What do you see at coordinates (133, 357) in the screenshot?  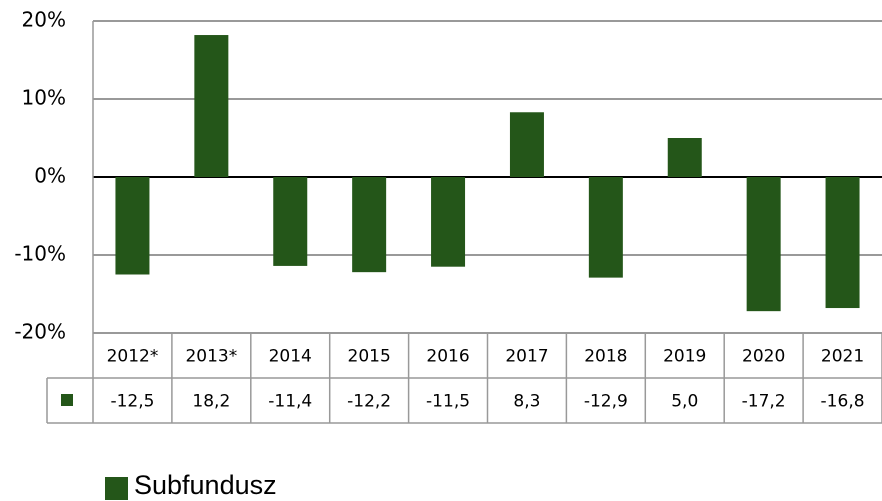 I see `x-tick-label: 2012*` at bounding box center [133, 357].